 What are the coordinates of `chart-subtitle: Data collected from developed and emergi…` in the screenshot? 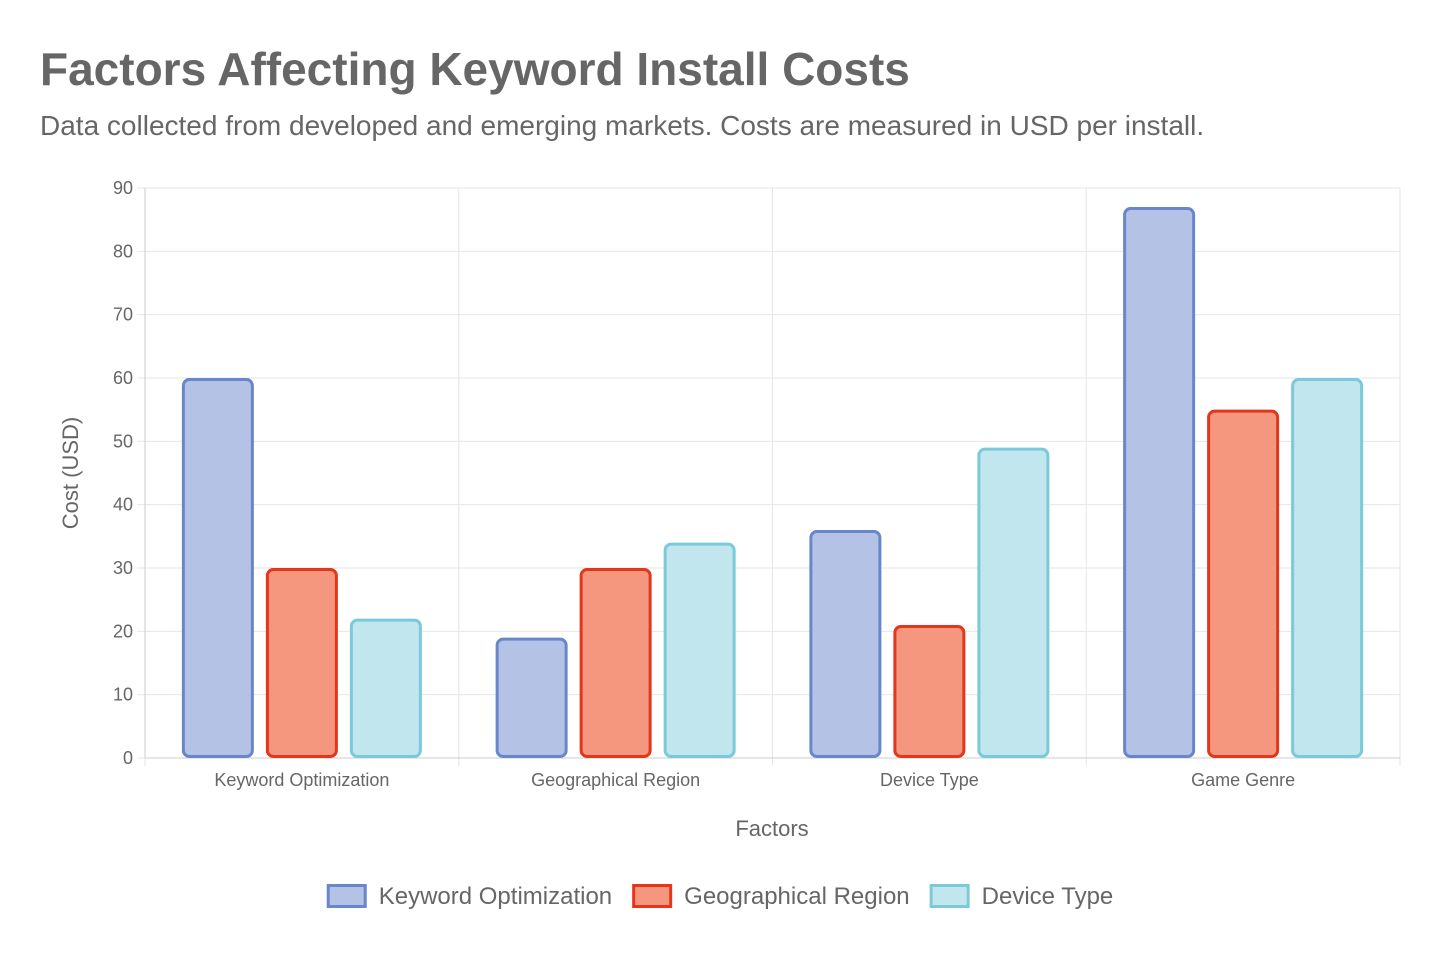 It's located at (622, 125).